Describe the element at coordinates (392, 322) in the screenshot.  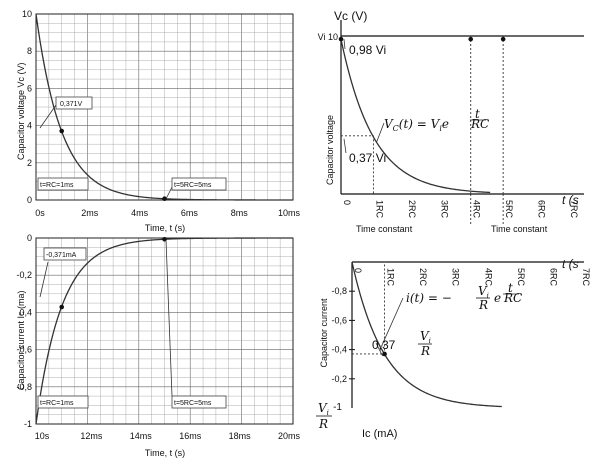
I see `br-eq-pointer` at that location.